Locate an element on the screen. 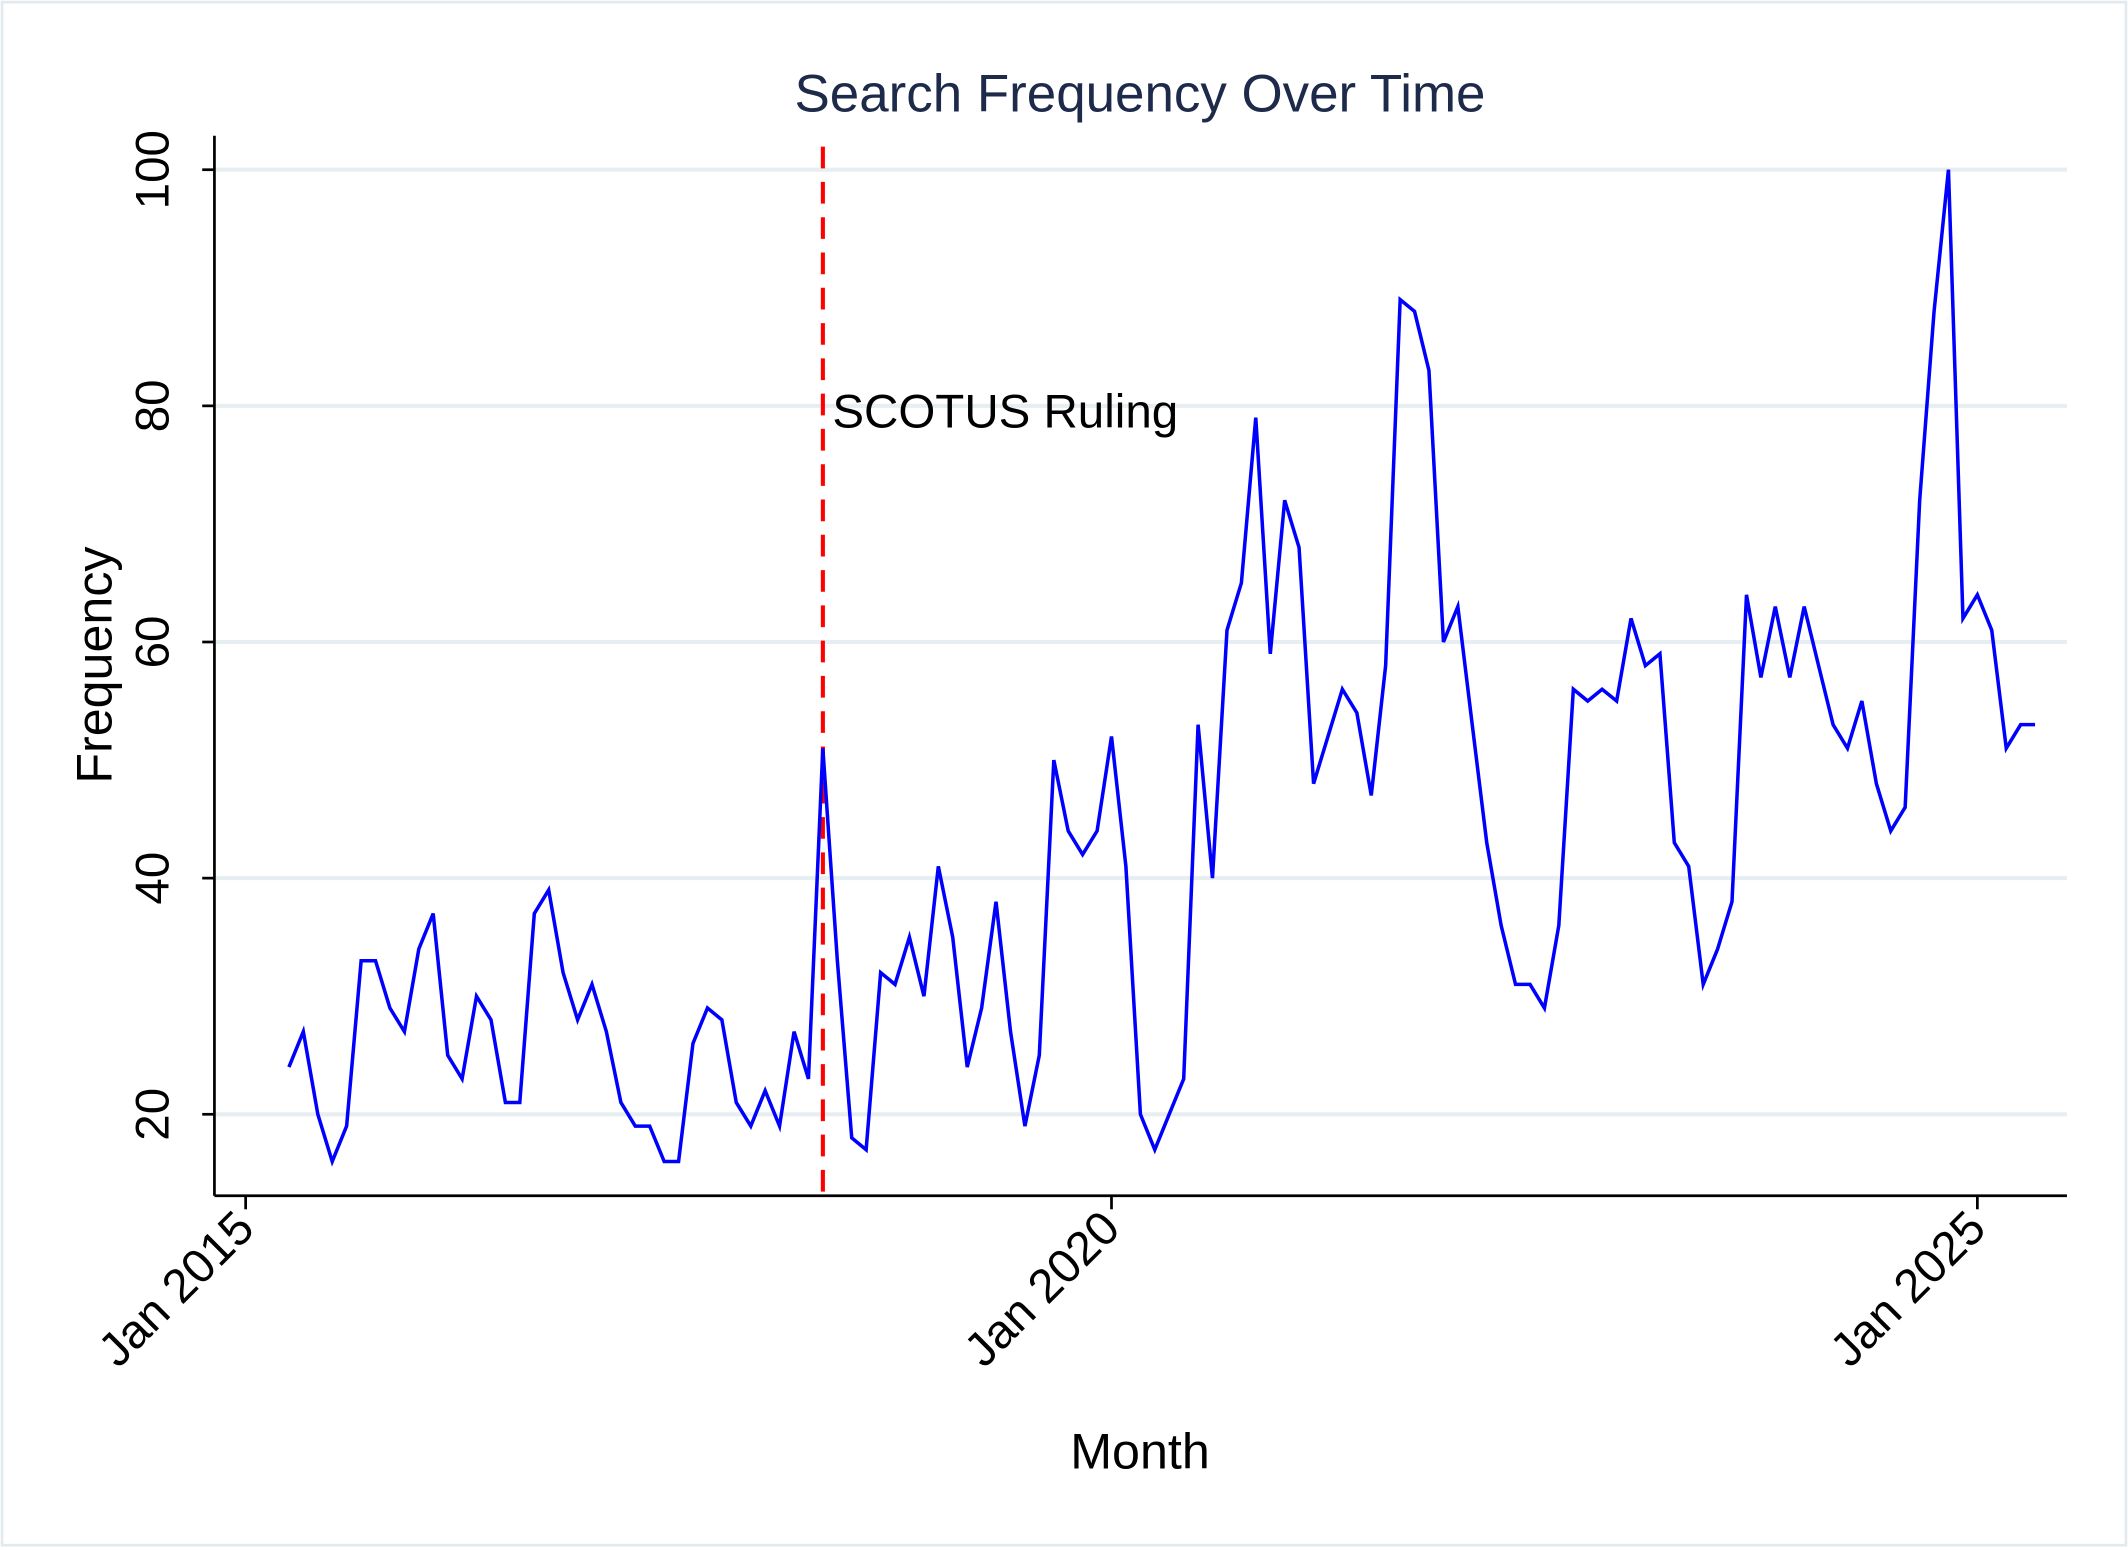  y-tick-label: 80 is located at coordinates (152, 405).